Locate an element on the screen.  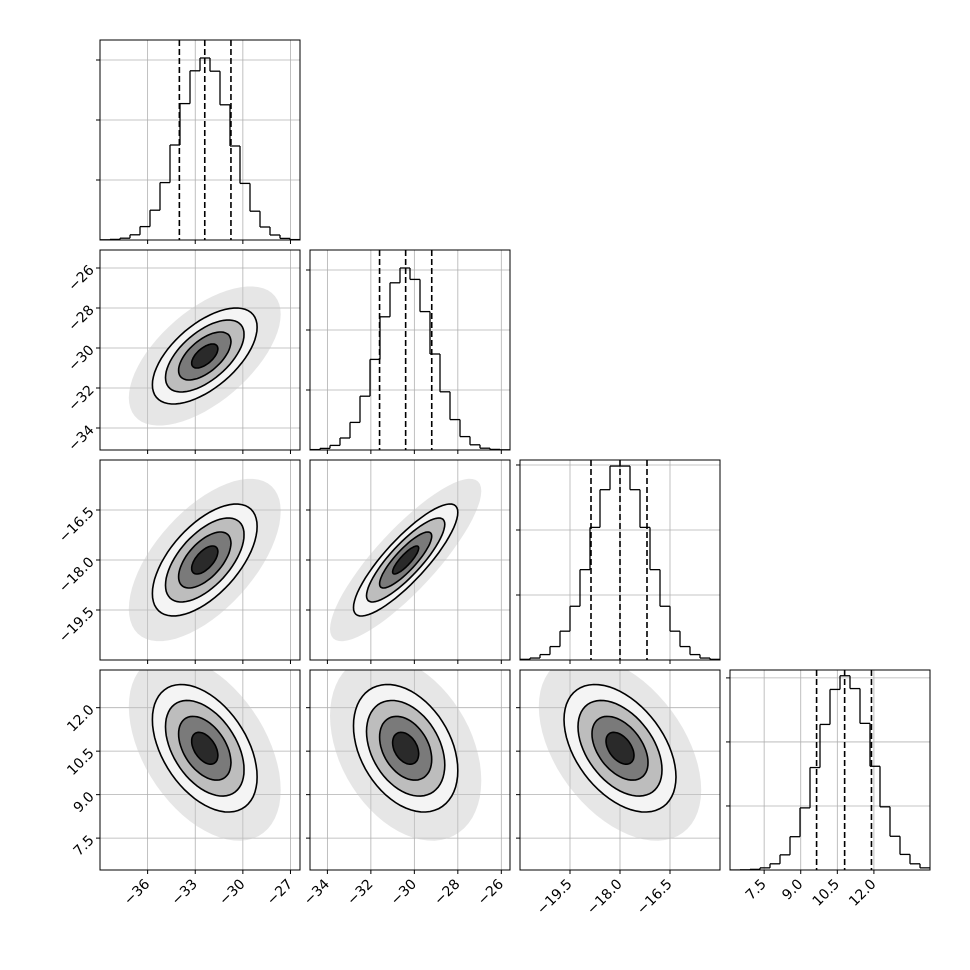
x-tick-label: −19.5 is located at coordinates (555, 897).